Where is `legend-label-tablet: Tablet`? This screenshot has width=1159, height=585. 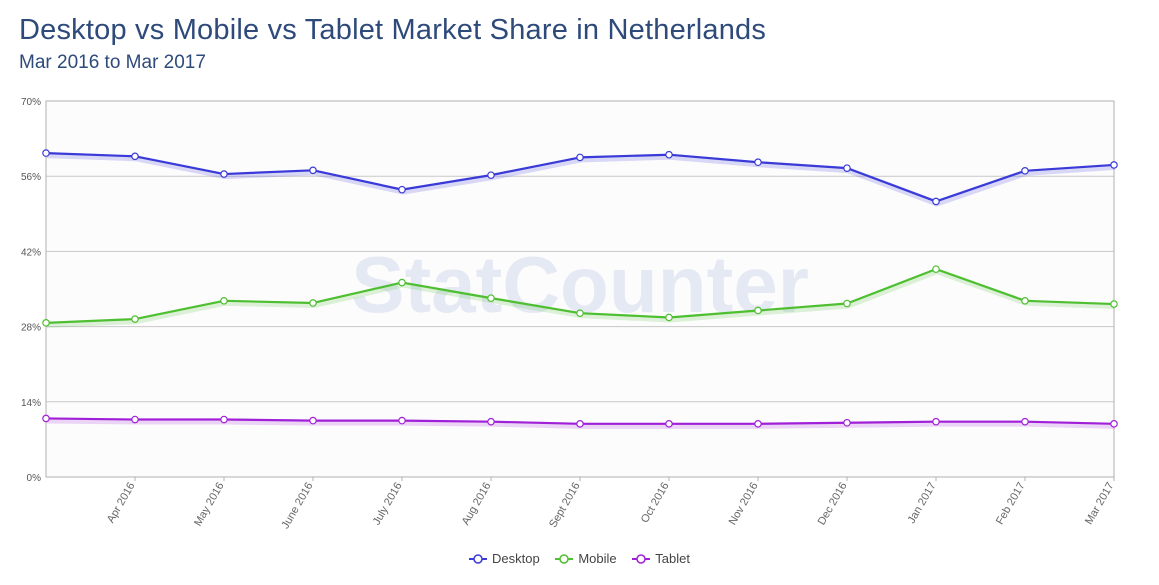
legend-label-tablet: Tablet is located at coordinates (672, 558).